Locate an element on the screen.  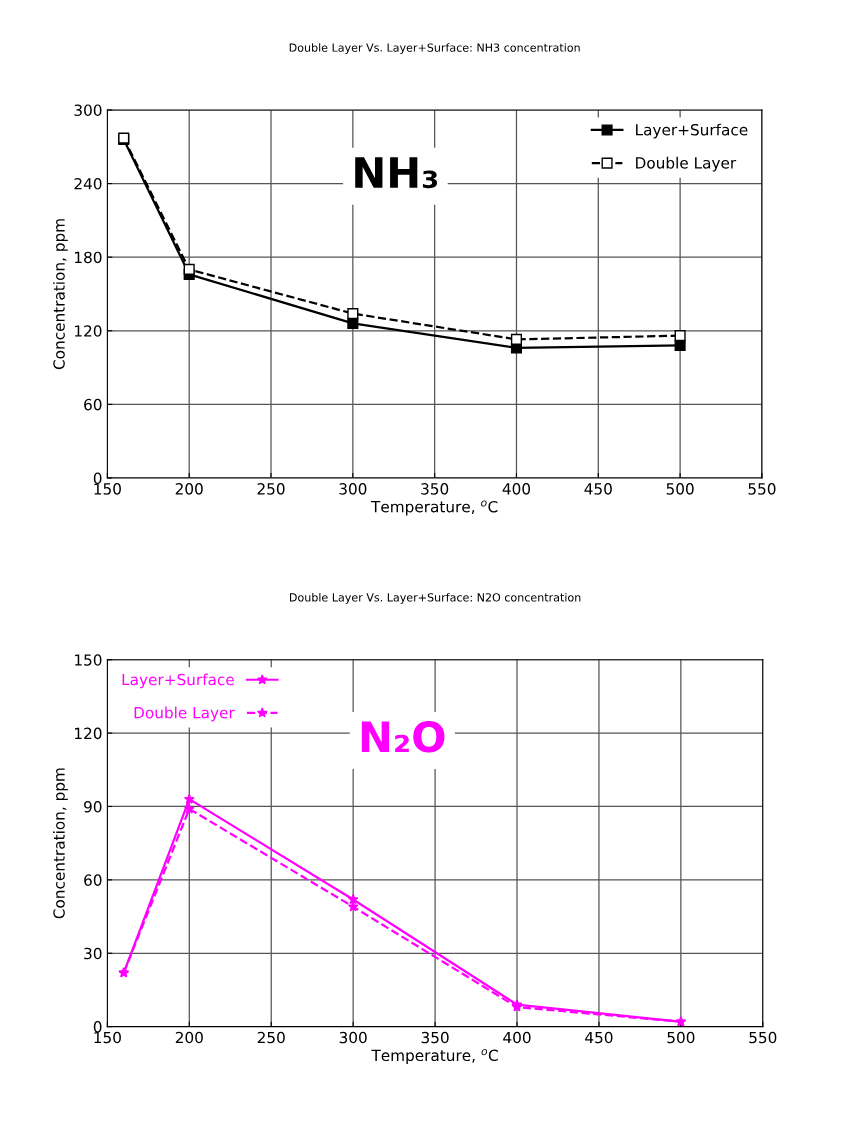
y-tick-label: 300 is located at coordinates (88, 110).